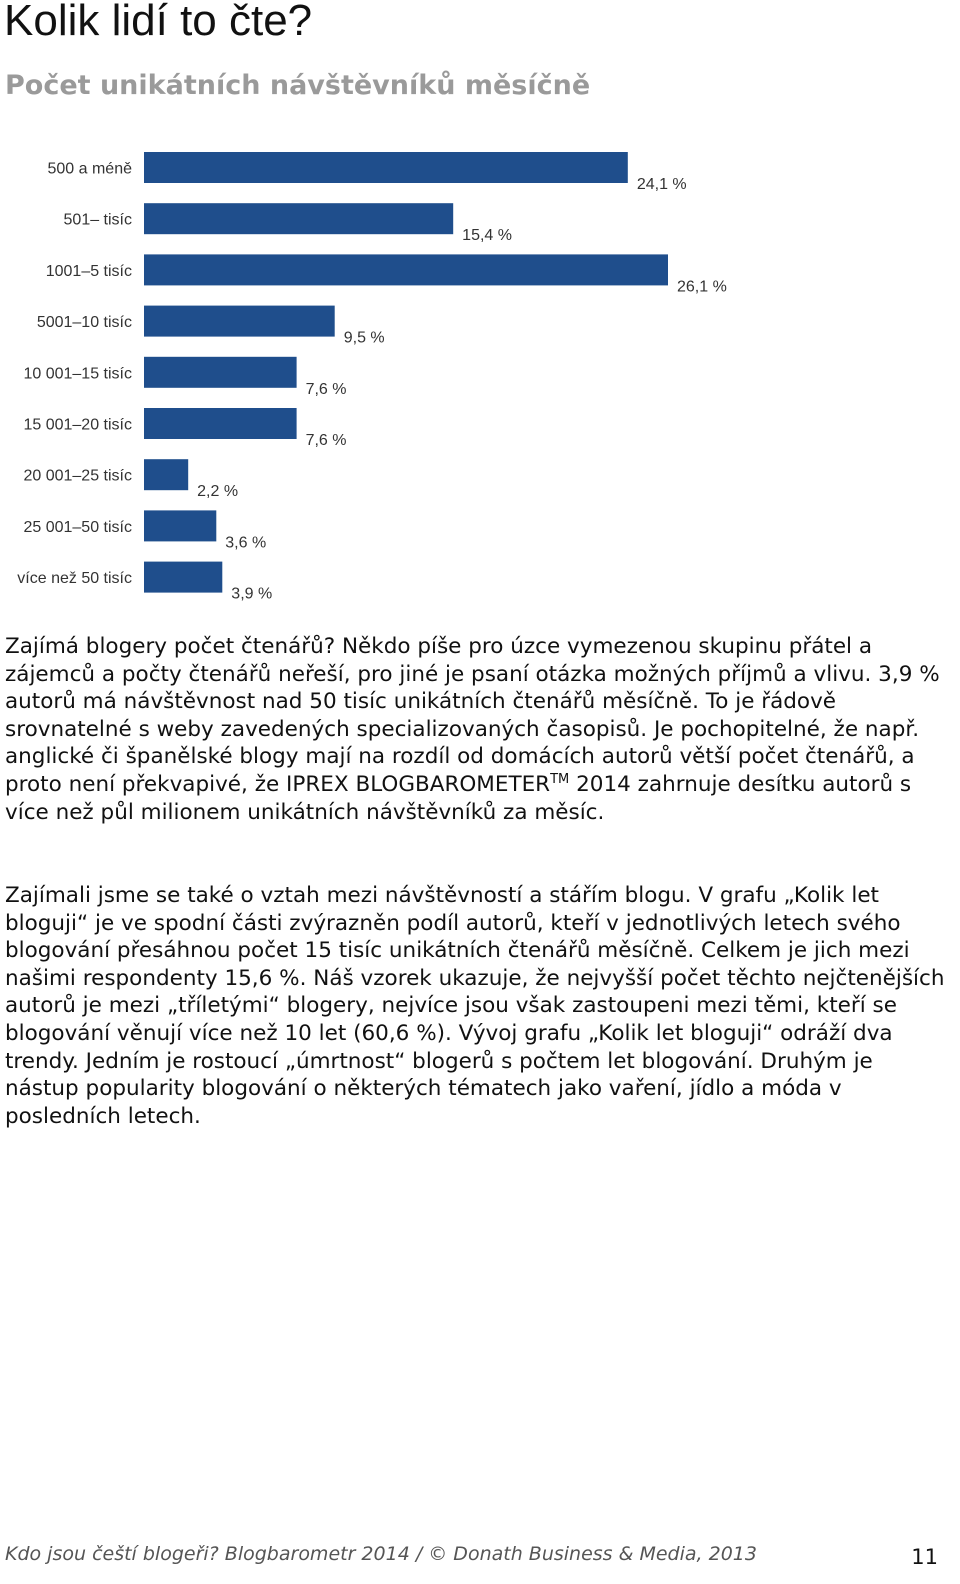  What do you see at coordinates (77, 425) in the screenshot?
I see `category-label: 15 001–20 tisíc` at bounding box center [77, 425].